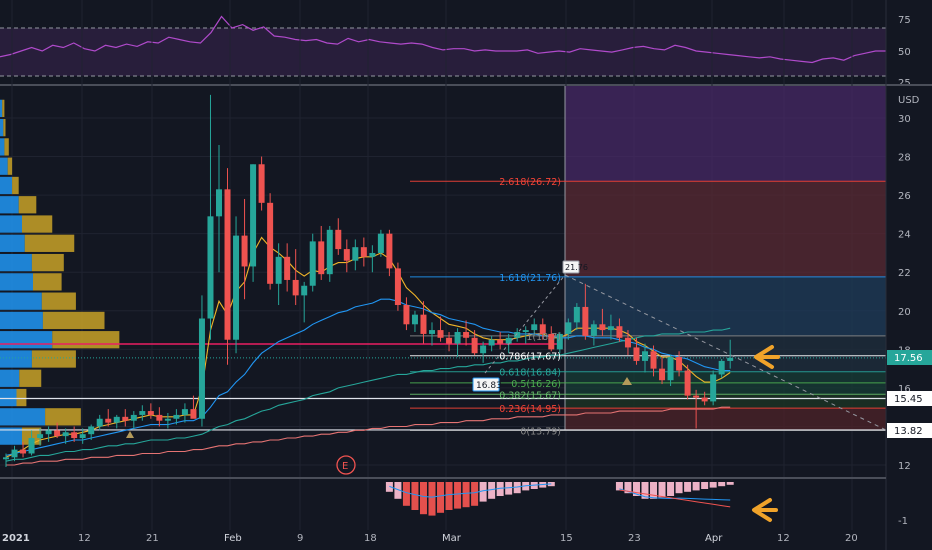 The image size is (932, 550). What do you see at coordinates (452, 538) in the screenshot?
I see `time-label-mar: Mar` at bounding box center [452, 538].